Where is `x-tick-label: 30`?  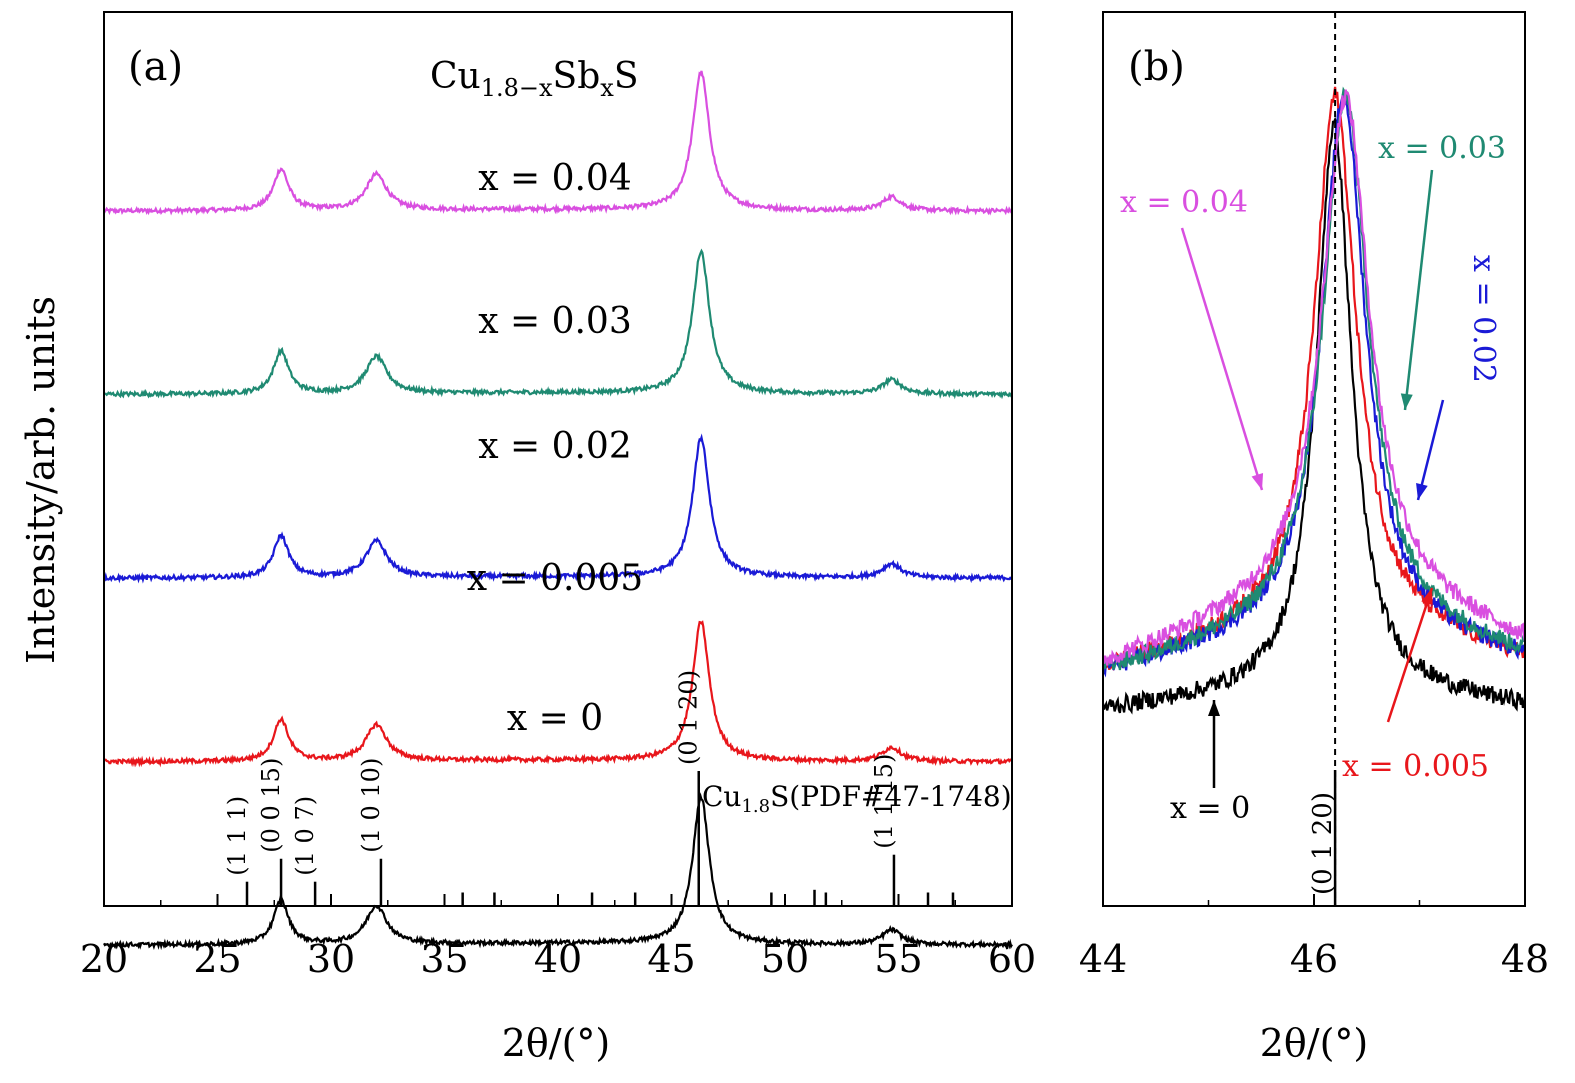
x-tick-label: 30 is located at coordinates (331, 959).